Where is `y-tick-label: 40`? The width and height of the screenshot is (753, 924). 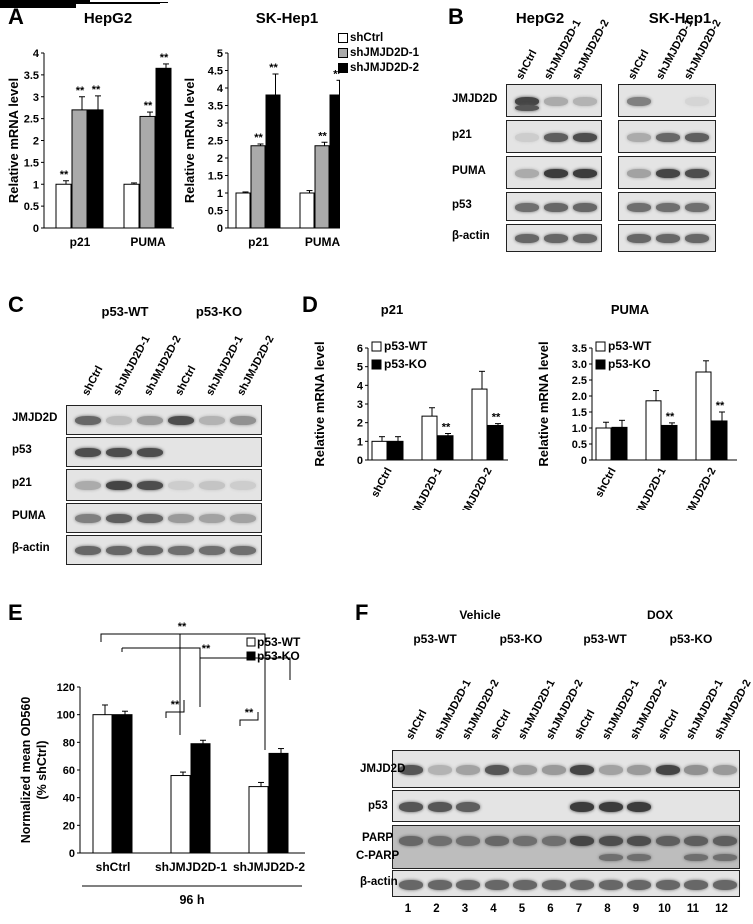
y-tick-label: 40 is located at coordinates (69, 799).